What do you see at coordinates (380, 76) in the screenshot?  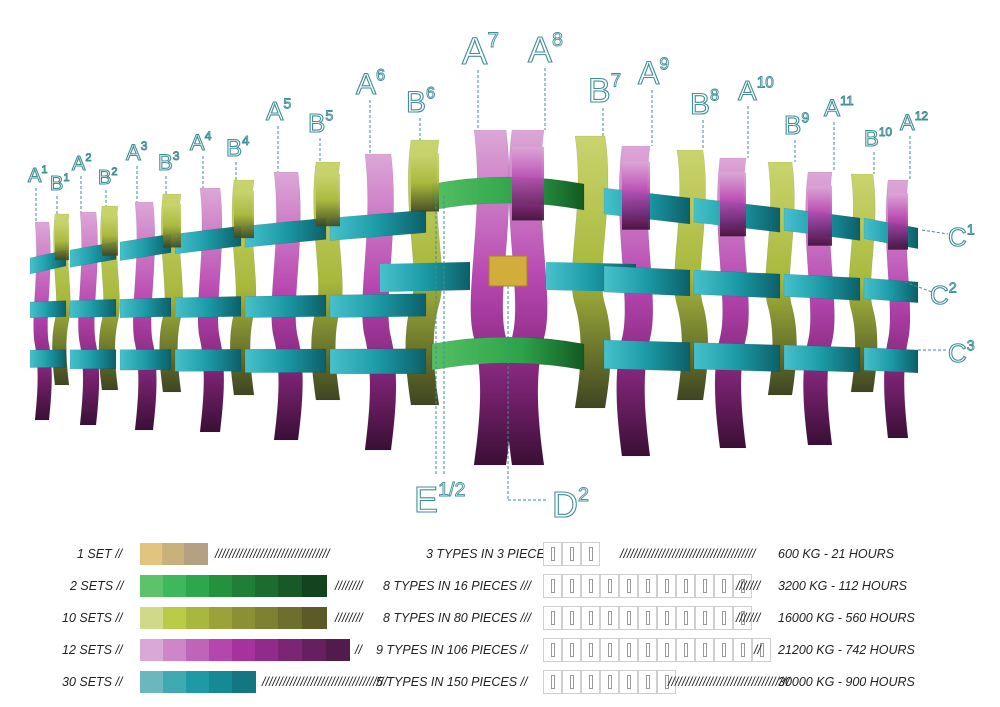 I see `label-superscript: 6` at bounding box center [380, 76].